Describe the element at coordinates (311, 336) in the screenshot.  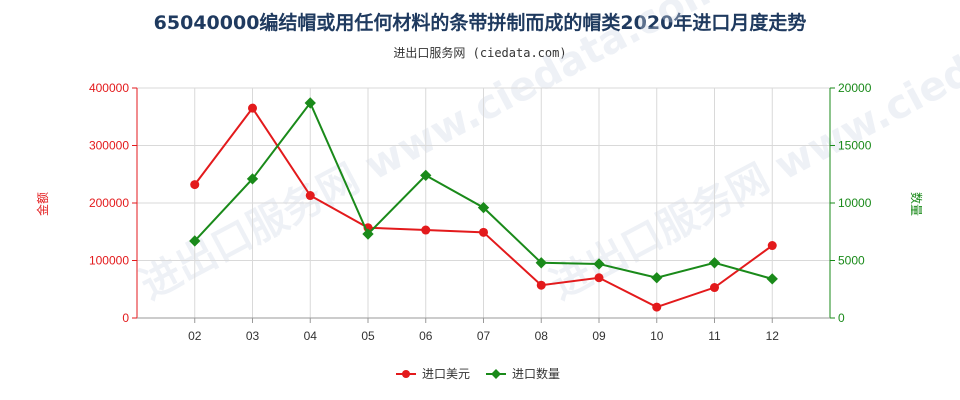
I see `x-tick-label: 04` at that location.